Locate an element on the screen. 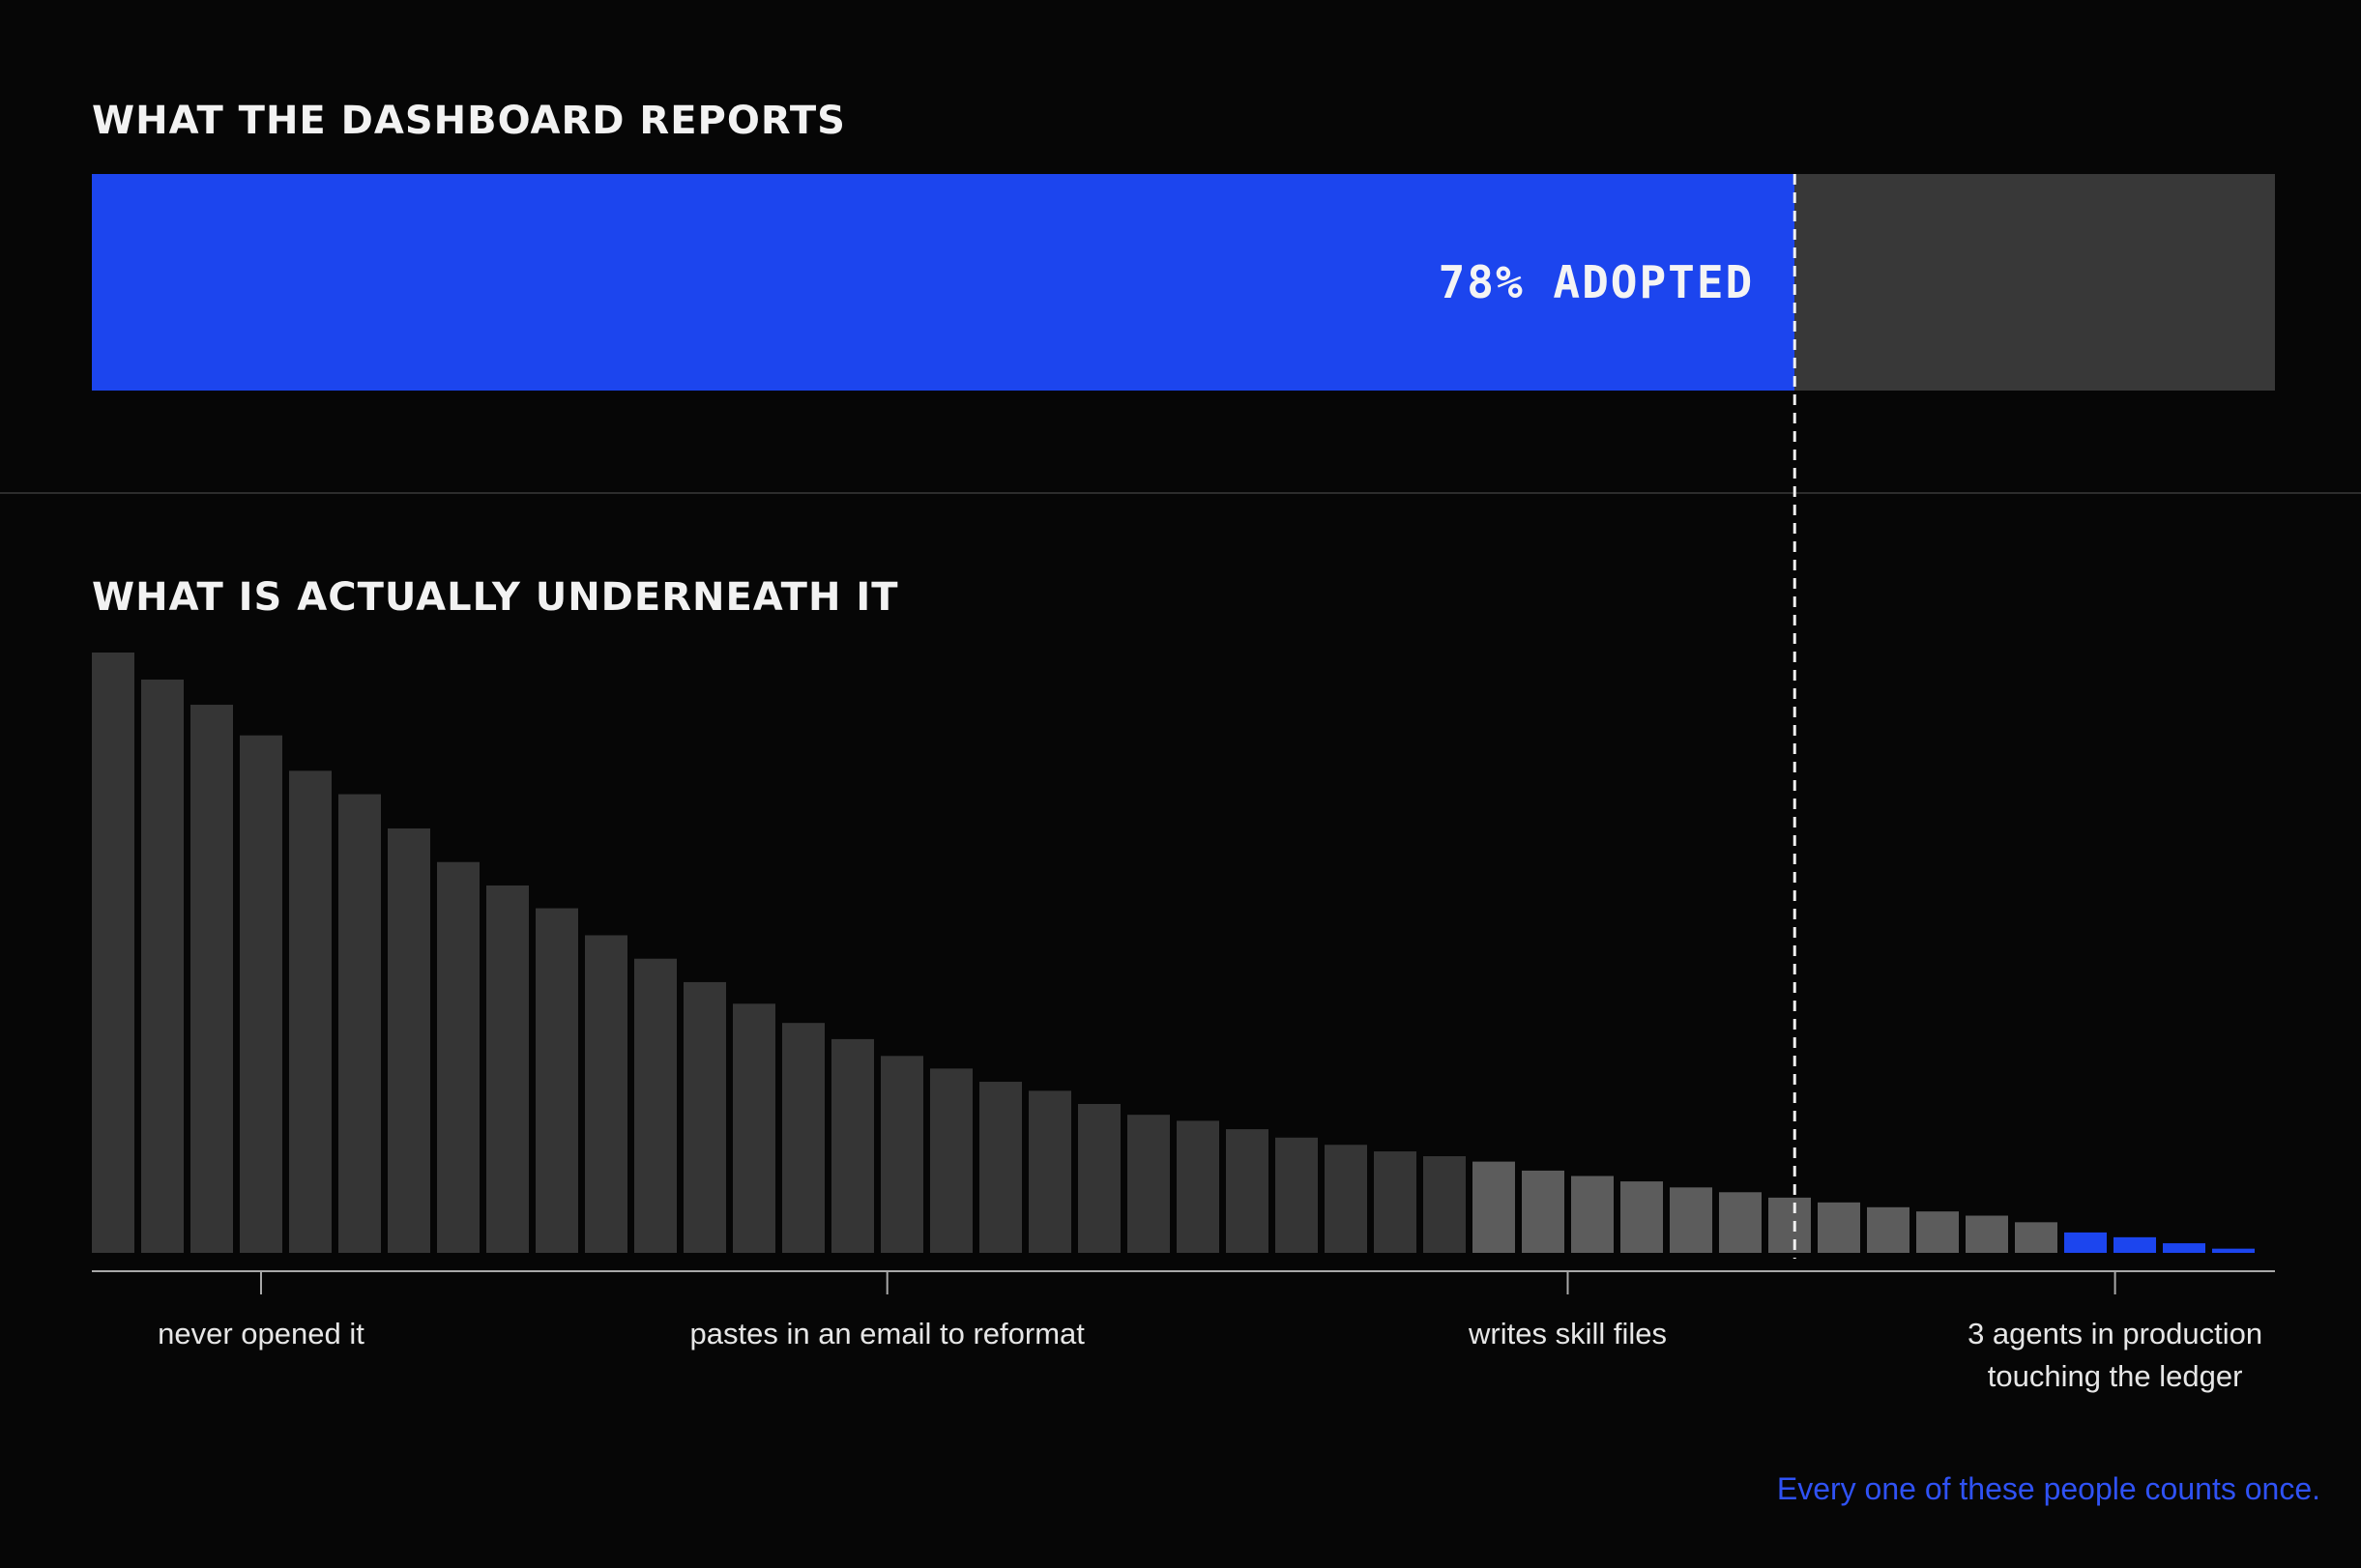  axis-tick-label: writes skill files is located at coordinates (1568, 1333).